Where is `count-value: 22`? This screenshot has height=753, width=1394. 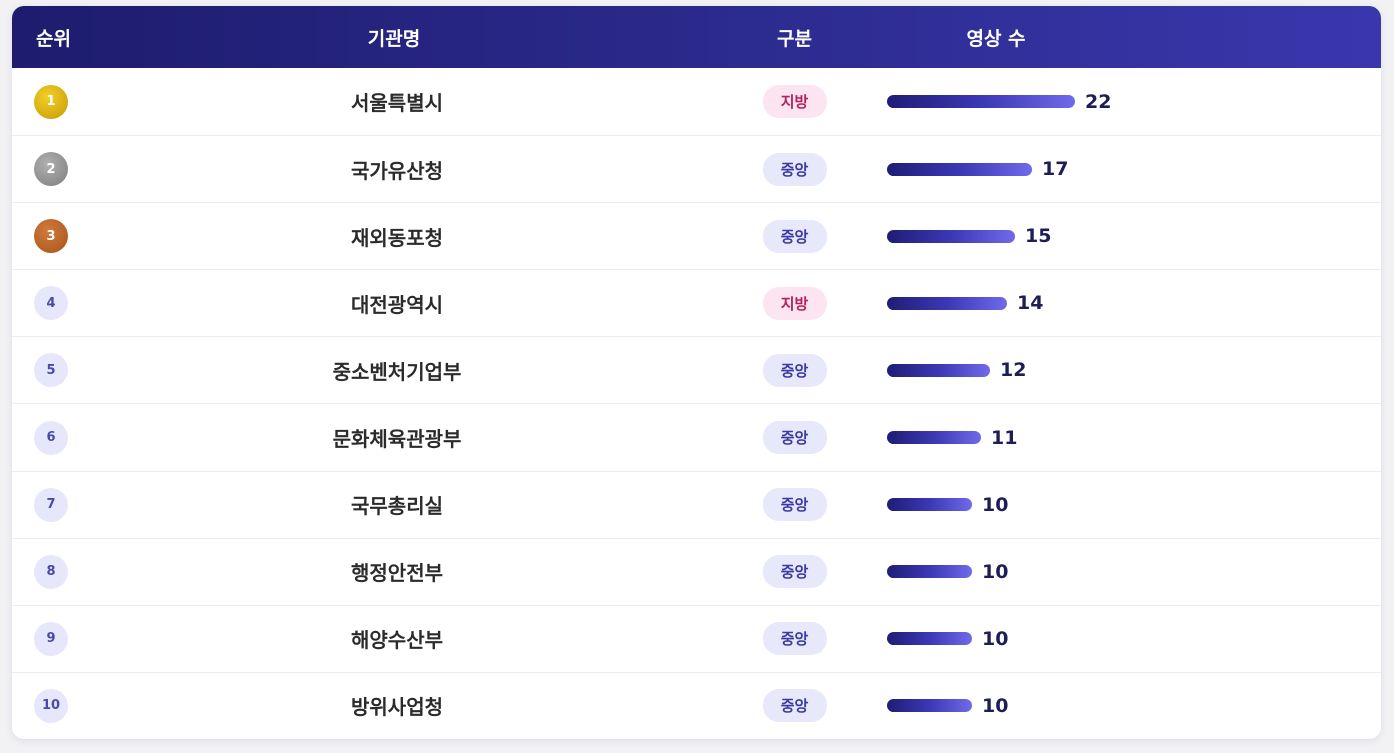
count-value: 22 is located at coordinates (1098, 101).